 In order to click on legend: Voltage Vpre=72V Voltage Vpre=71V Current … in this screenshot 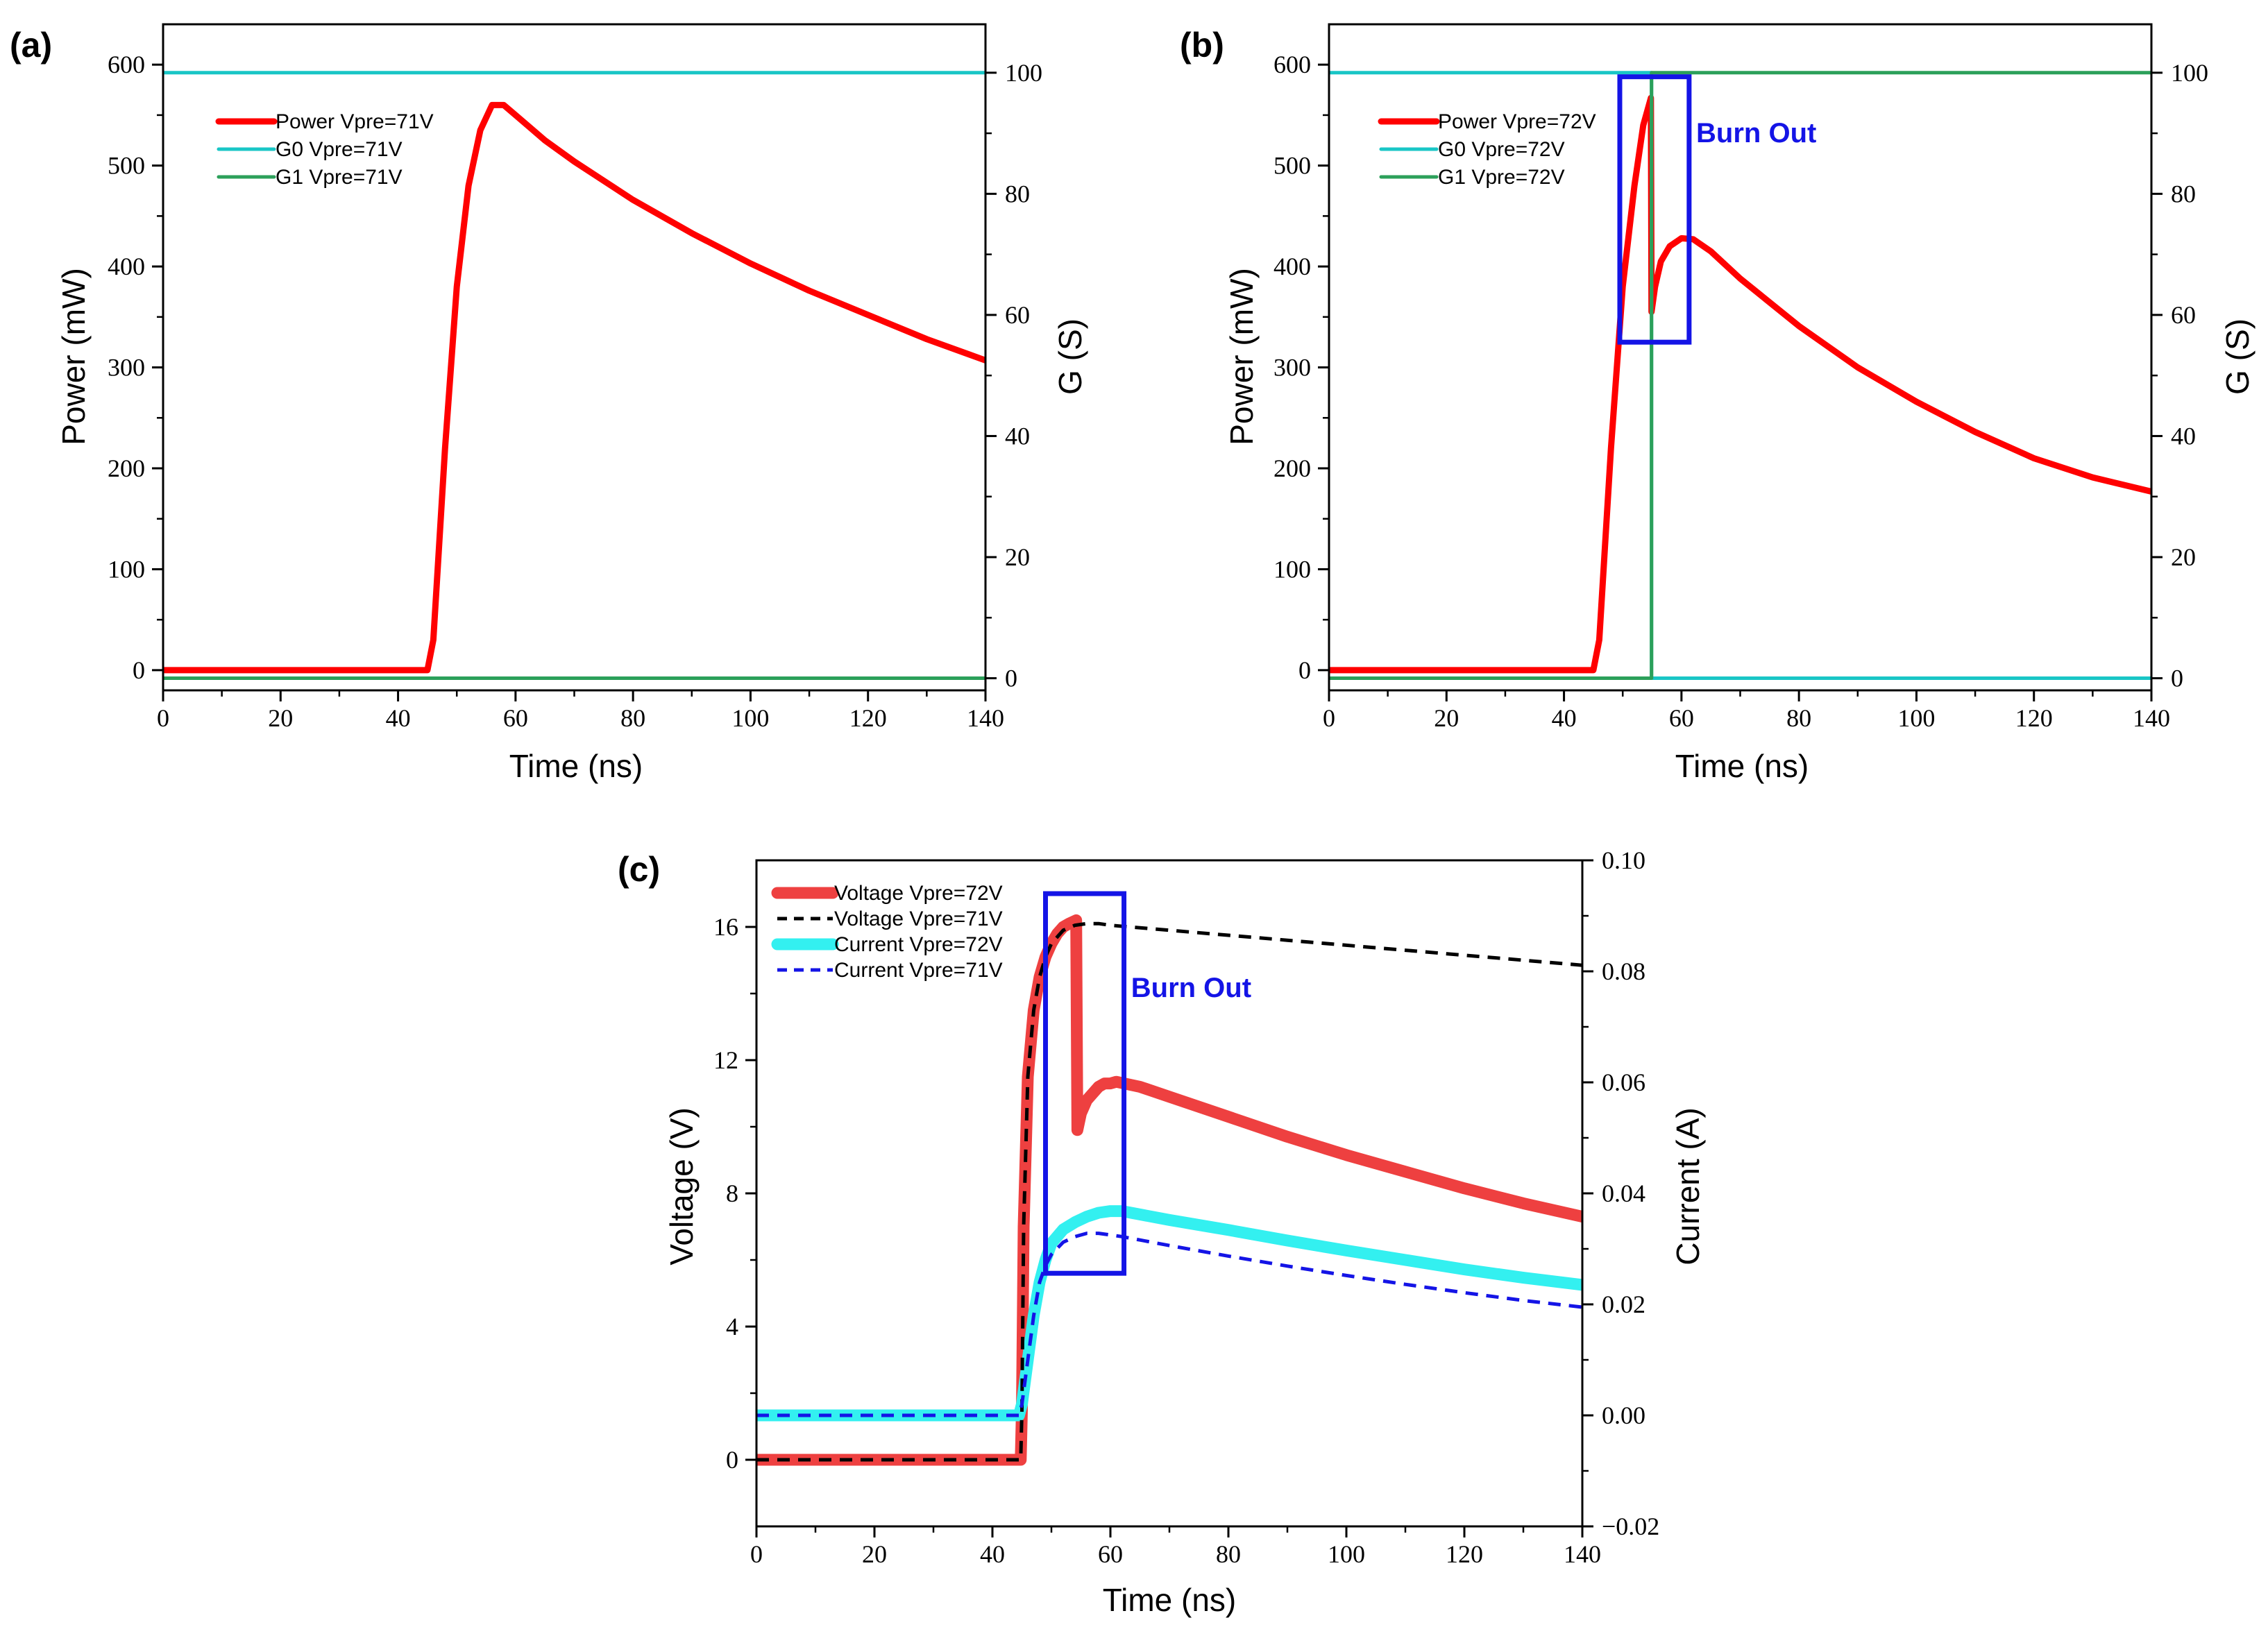, I will do `click(887, 932)`.